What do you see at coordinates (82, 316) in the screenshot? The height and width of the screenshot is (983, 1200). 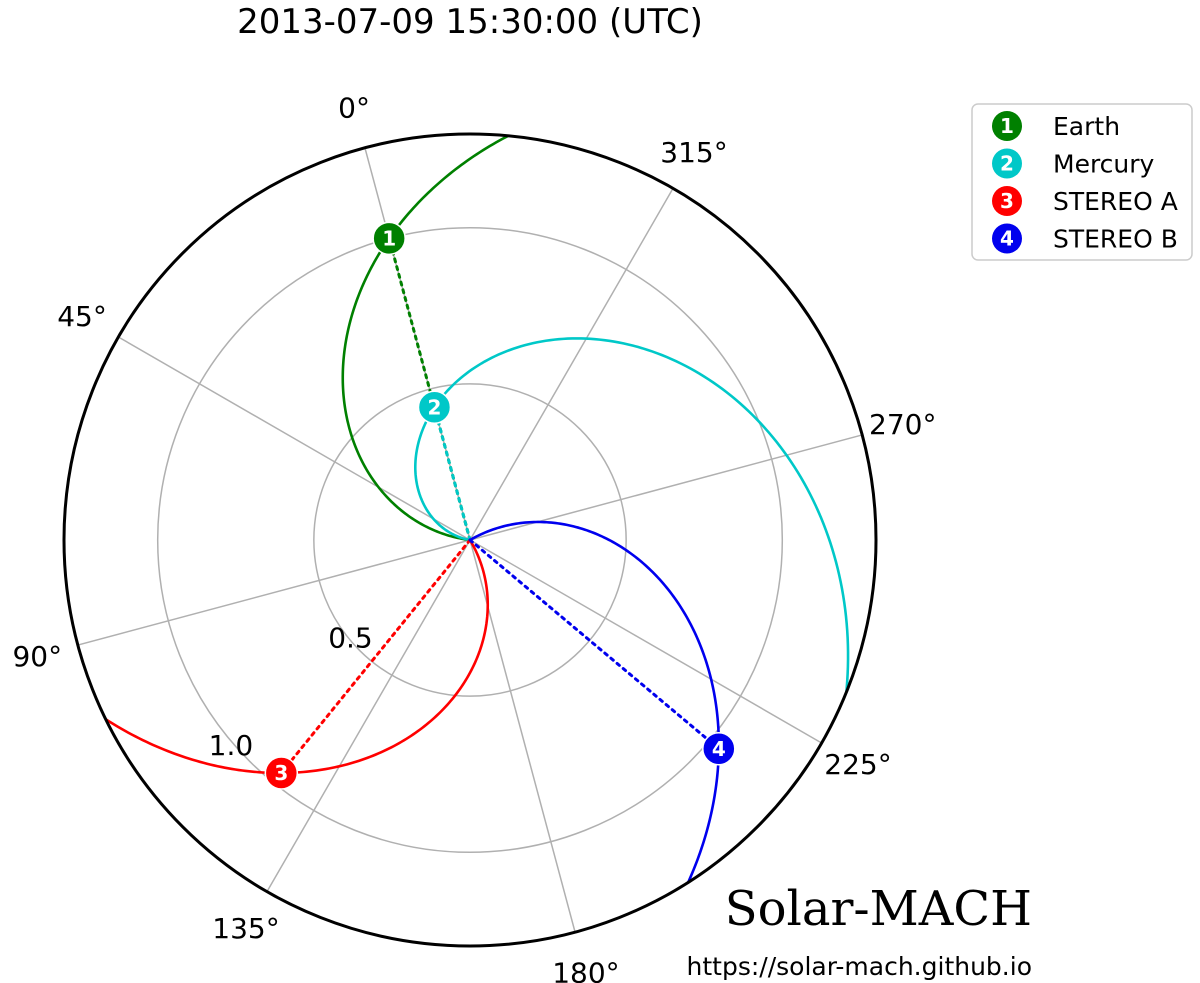 I see `angle-tick-label: 45°` at bounding box center [82, 316].